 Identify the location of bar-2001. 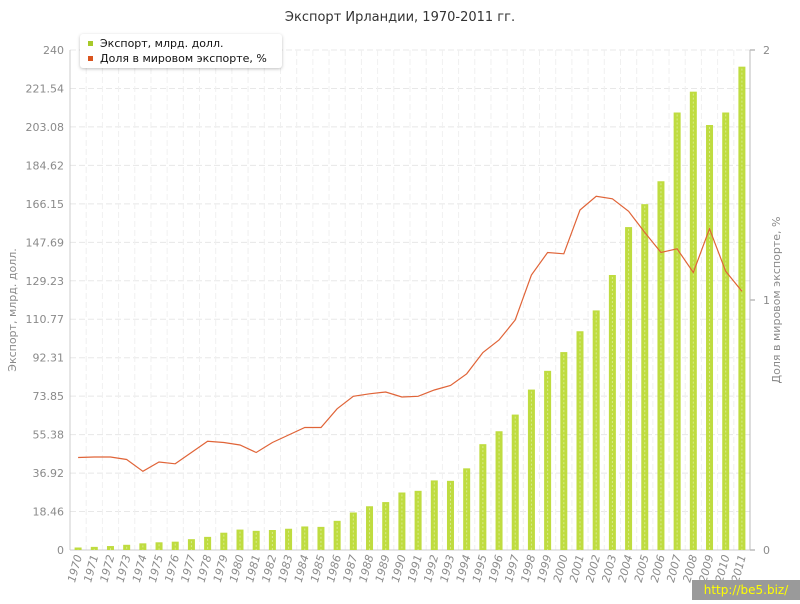
(580, 440).